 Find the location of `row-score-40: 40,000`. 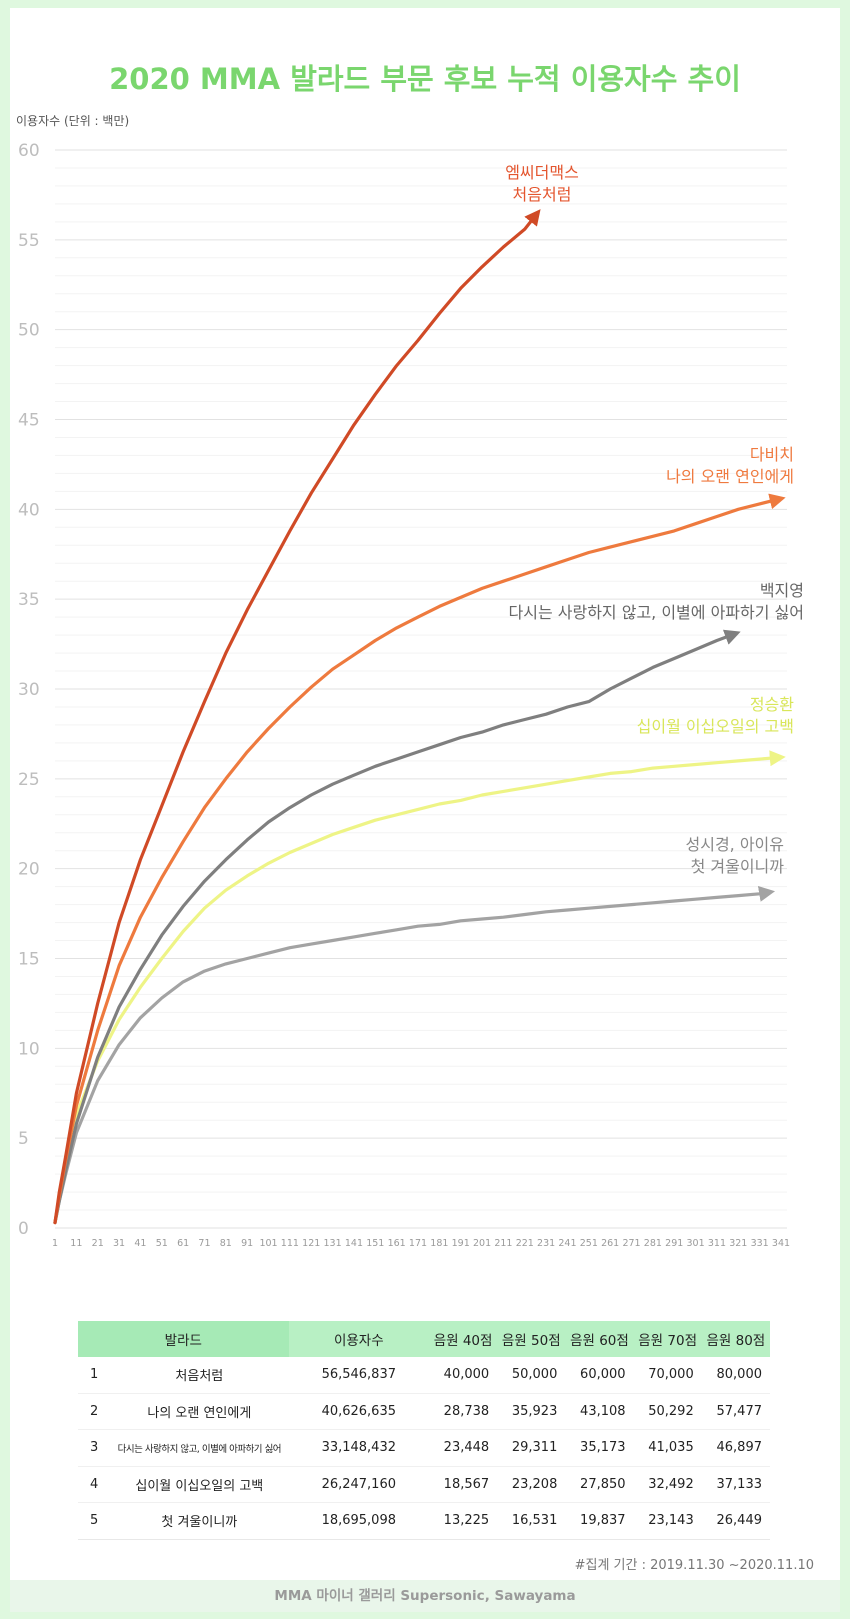

row-score-40: 40,000 is located at coordinates (463, 1375).